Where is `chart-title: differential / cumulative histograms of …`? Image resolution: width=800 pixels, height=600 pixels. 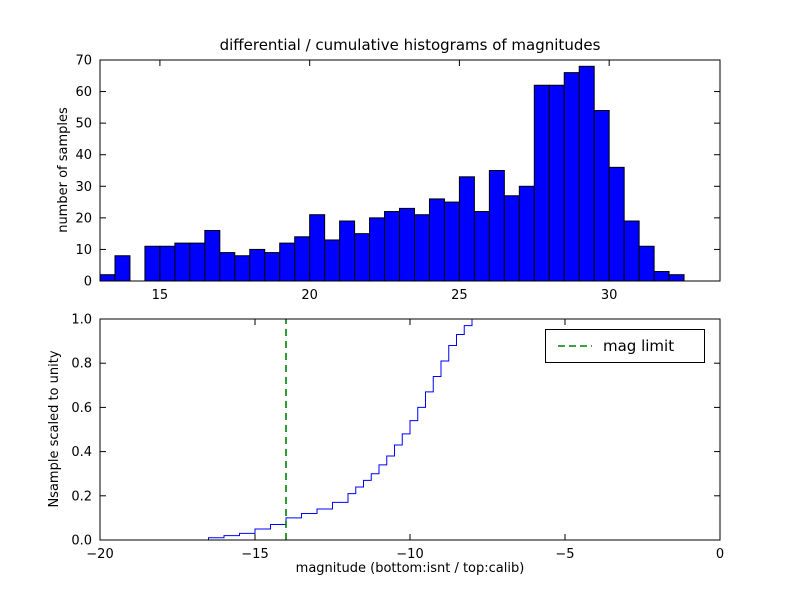 chart-title: differential / cumulative histograms of … is located at coordinates (410, 45).